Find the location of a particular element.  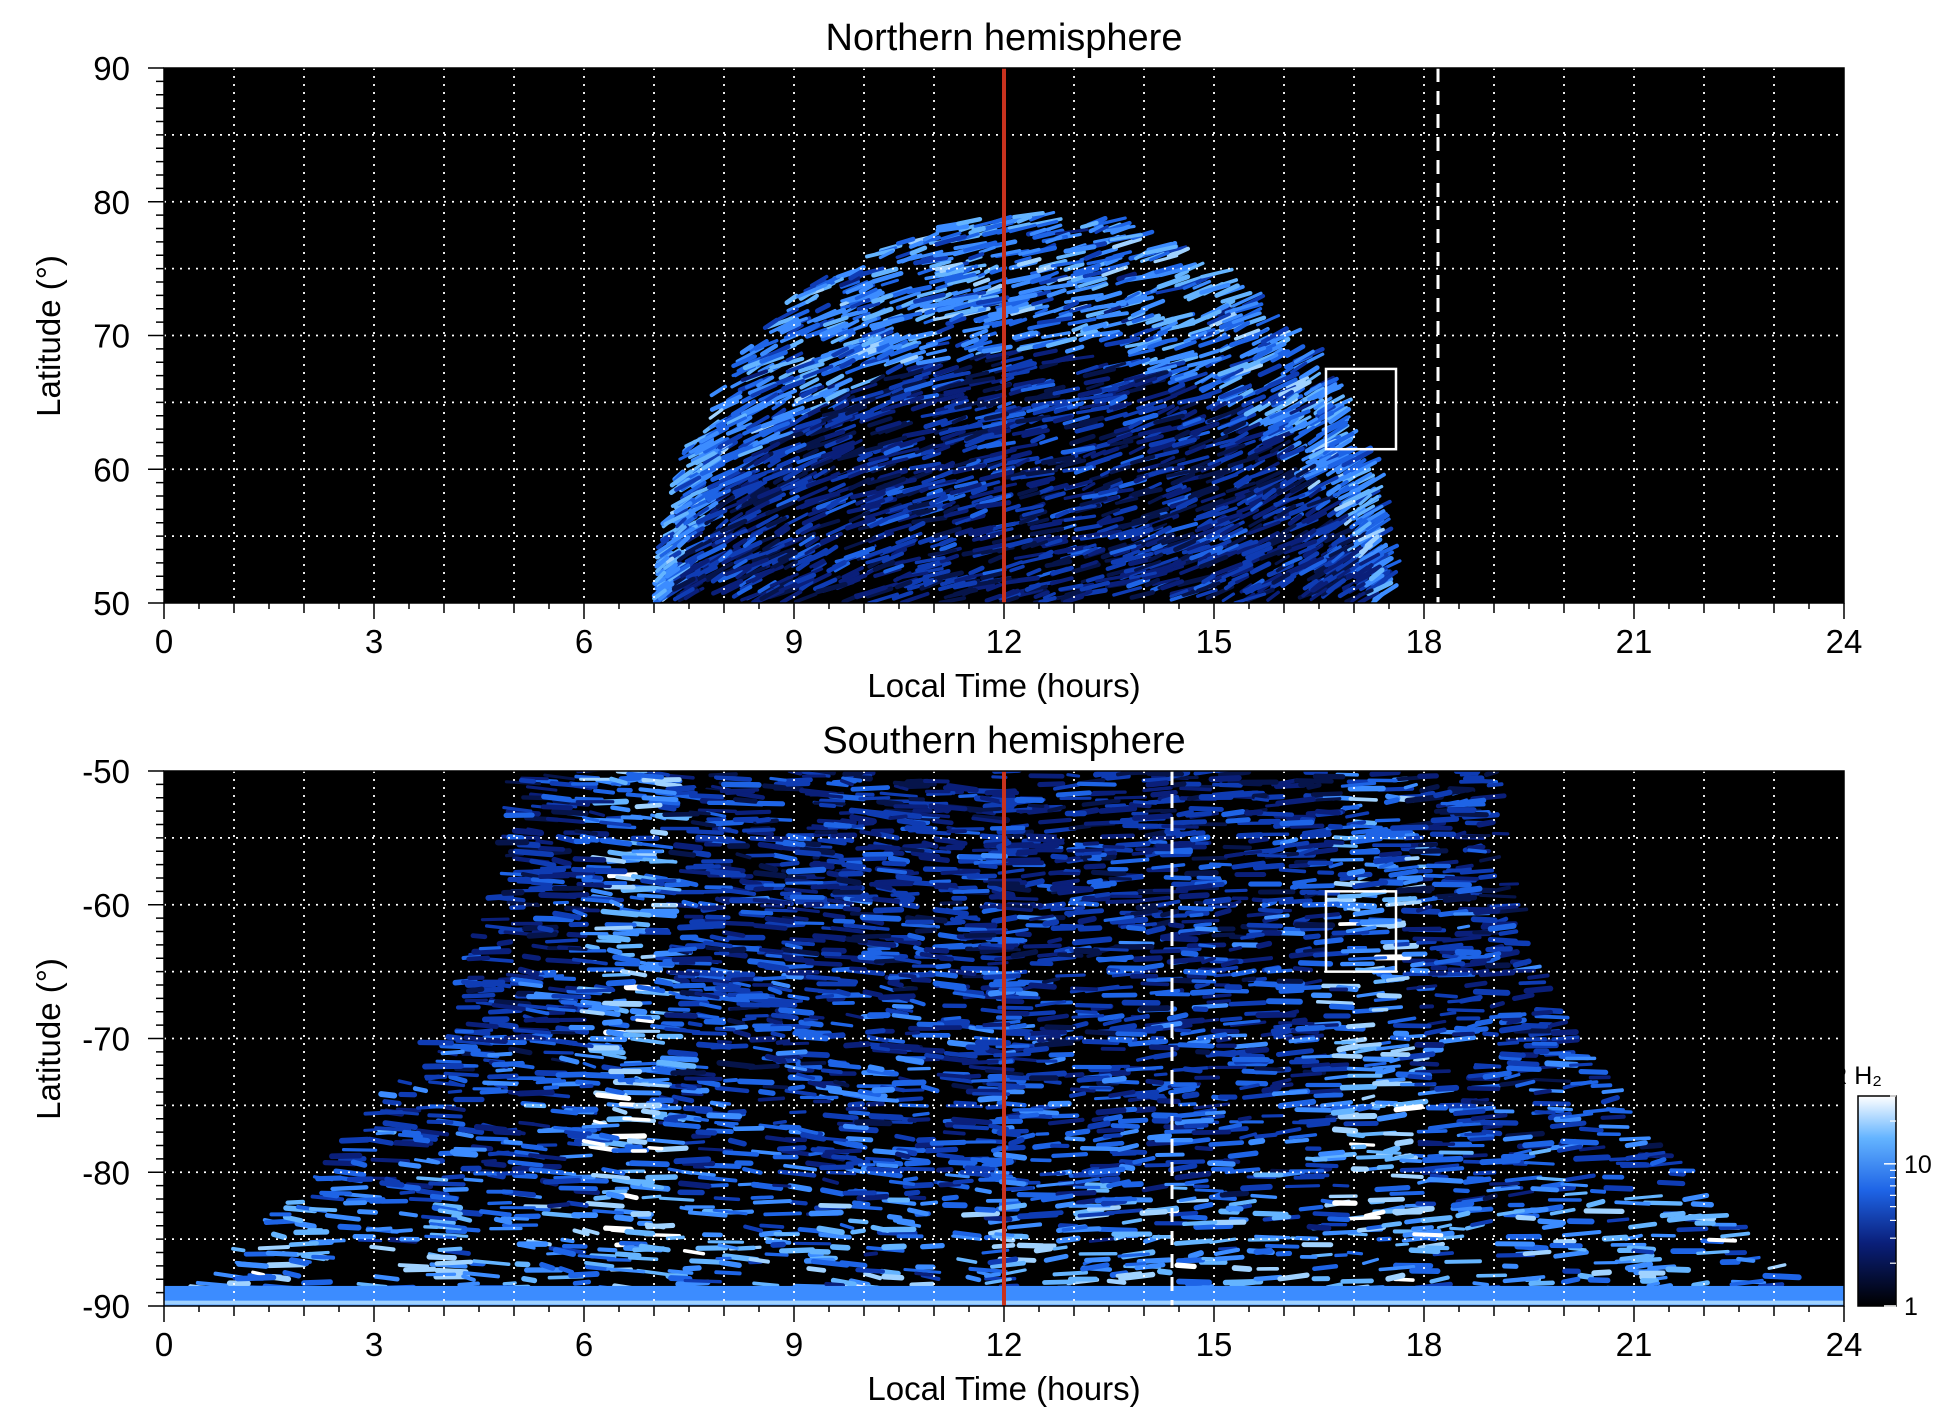

northern-emission-map is located at coordinates (1026, 406).